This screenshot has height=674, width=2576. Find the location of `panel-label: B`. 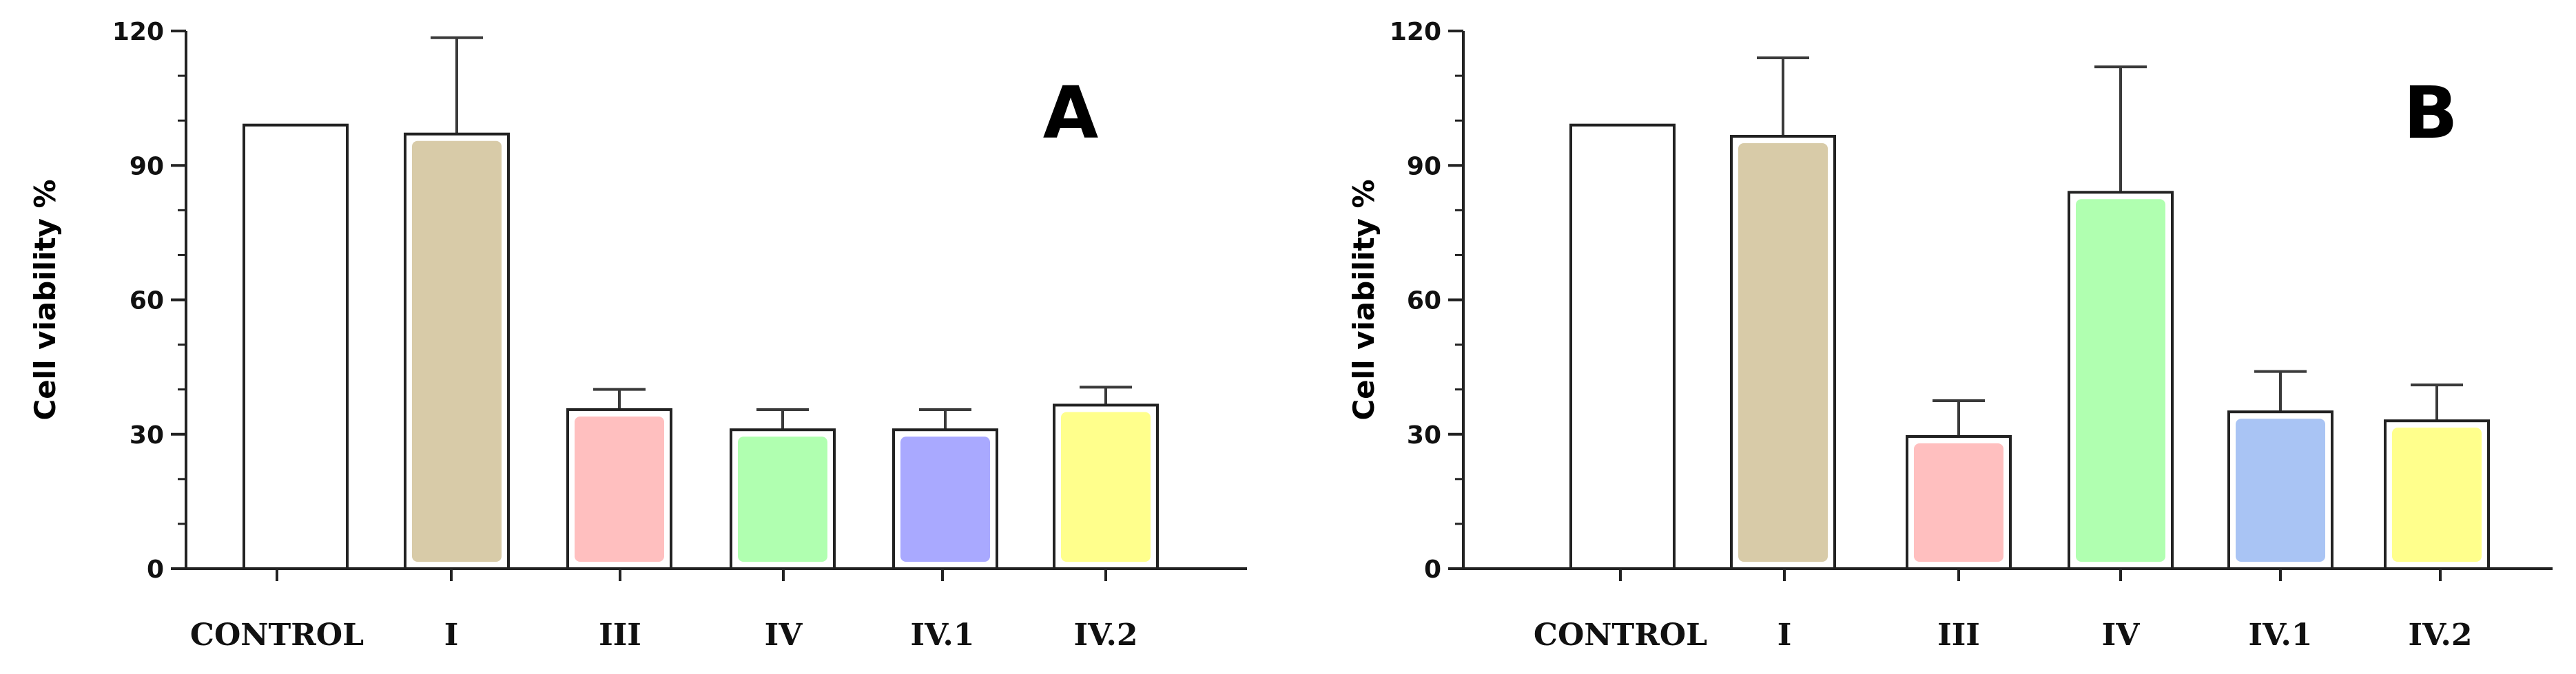

panel-label: B is located at coordinates (2430, 113).